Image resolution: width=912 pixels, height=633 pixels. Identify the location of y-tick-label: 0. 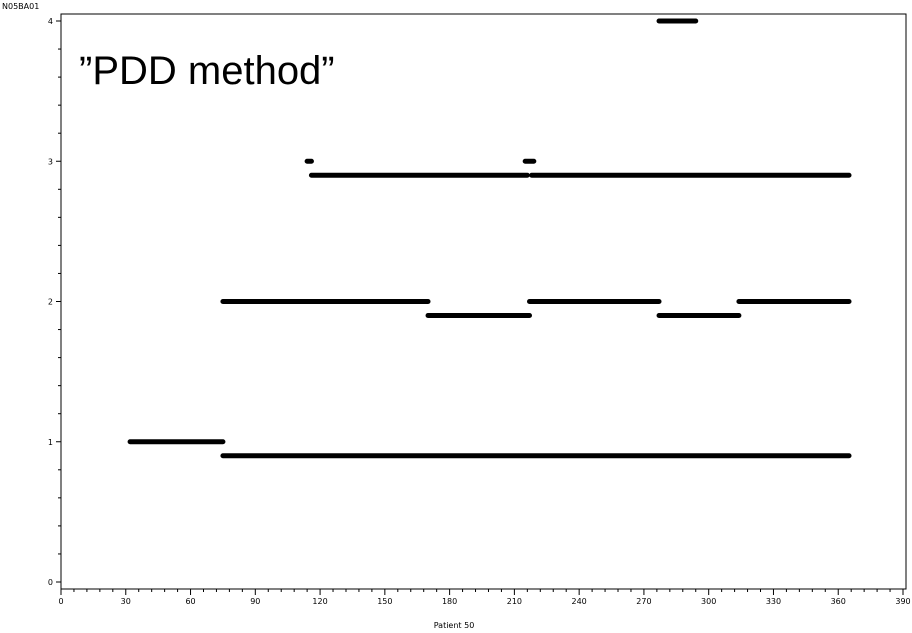
(50, 582).